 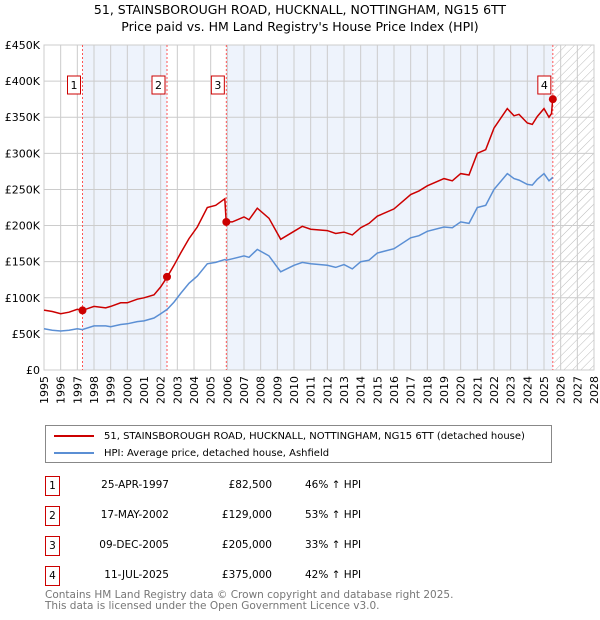 I want to click on x-tick-label: 1996, so click(x=61, y=390).